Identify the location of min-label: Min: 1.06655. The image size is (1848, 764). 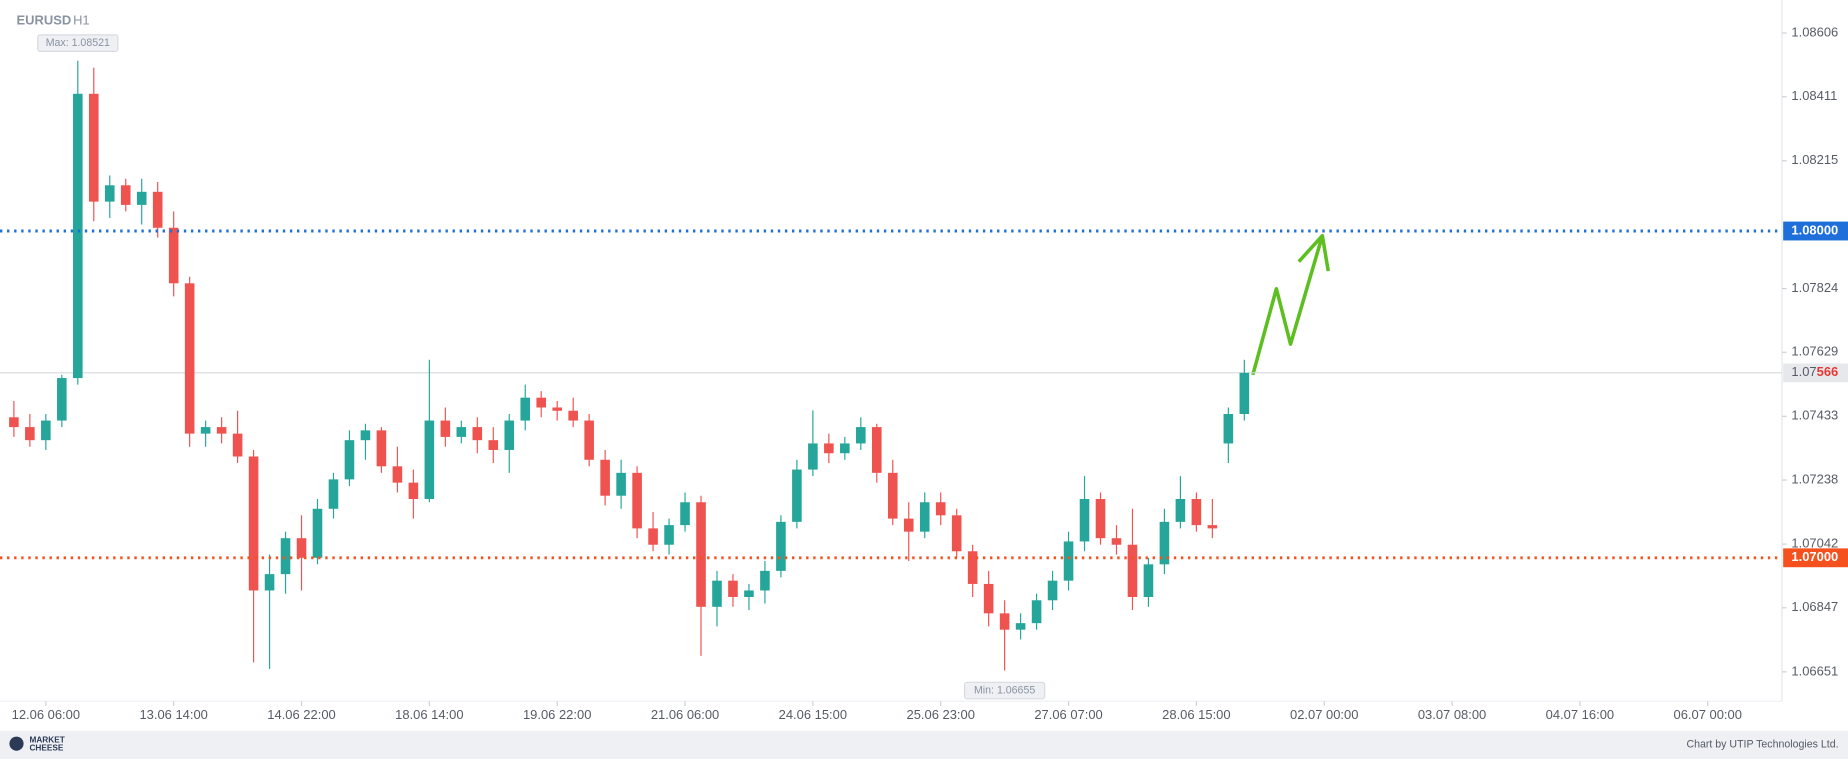
(1004, 690).